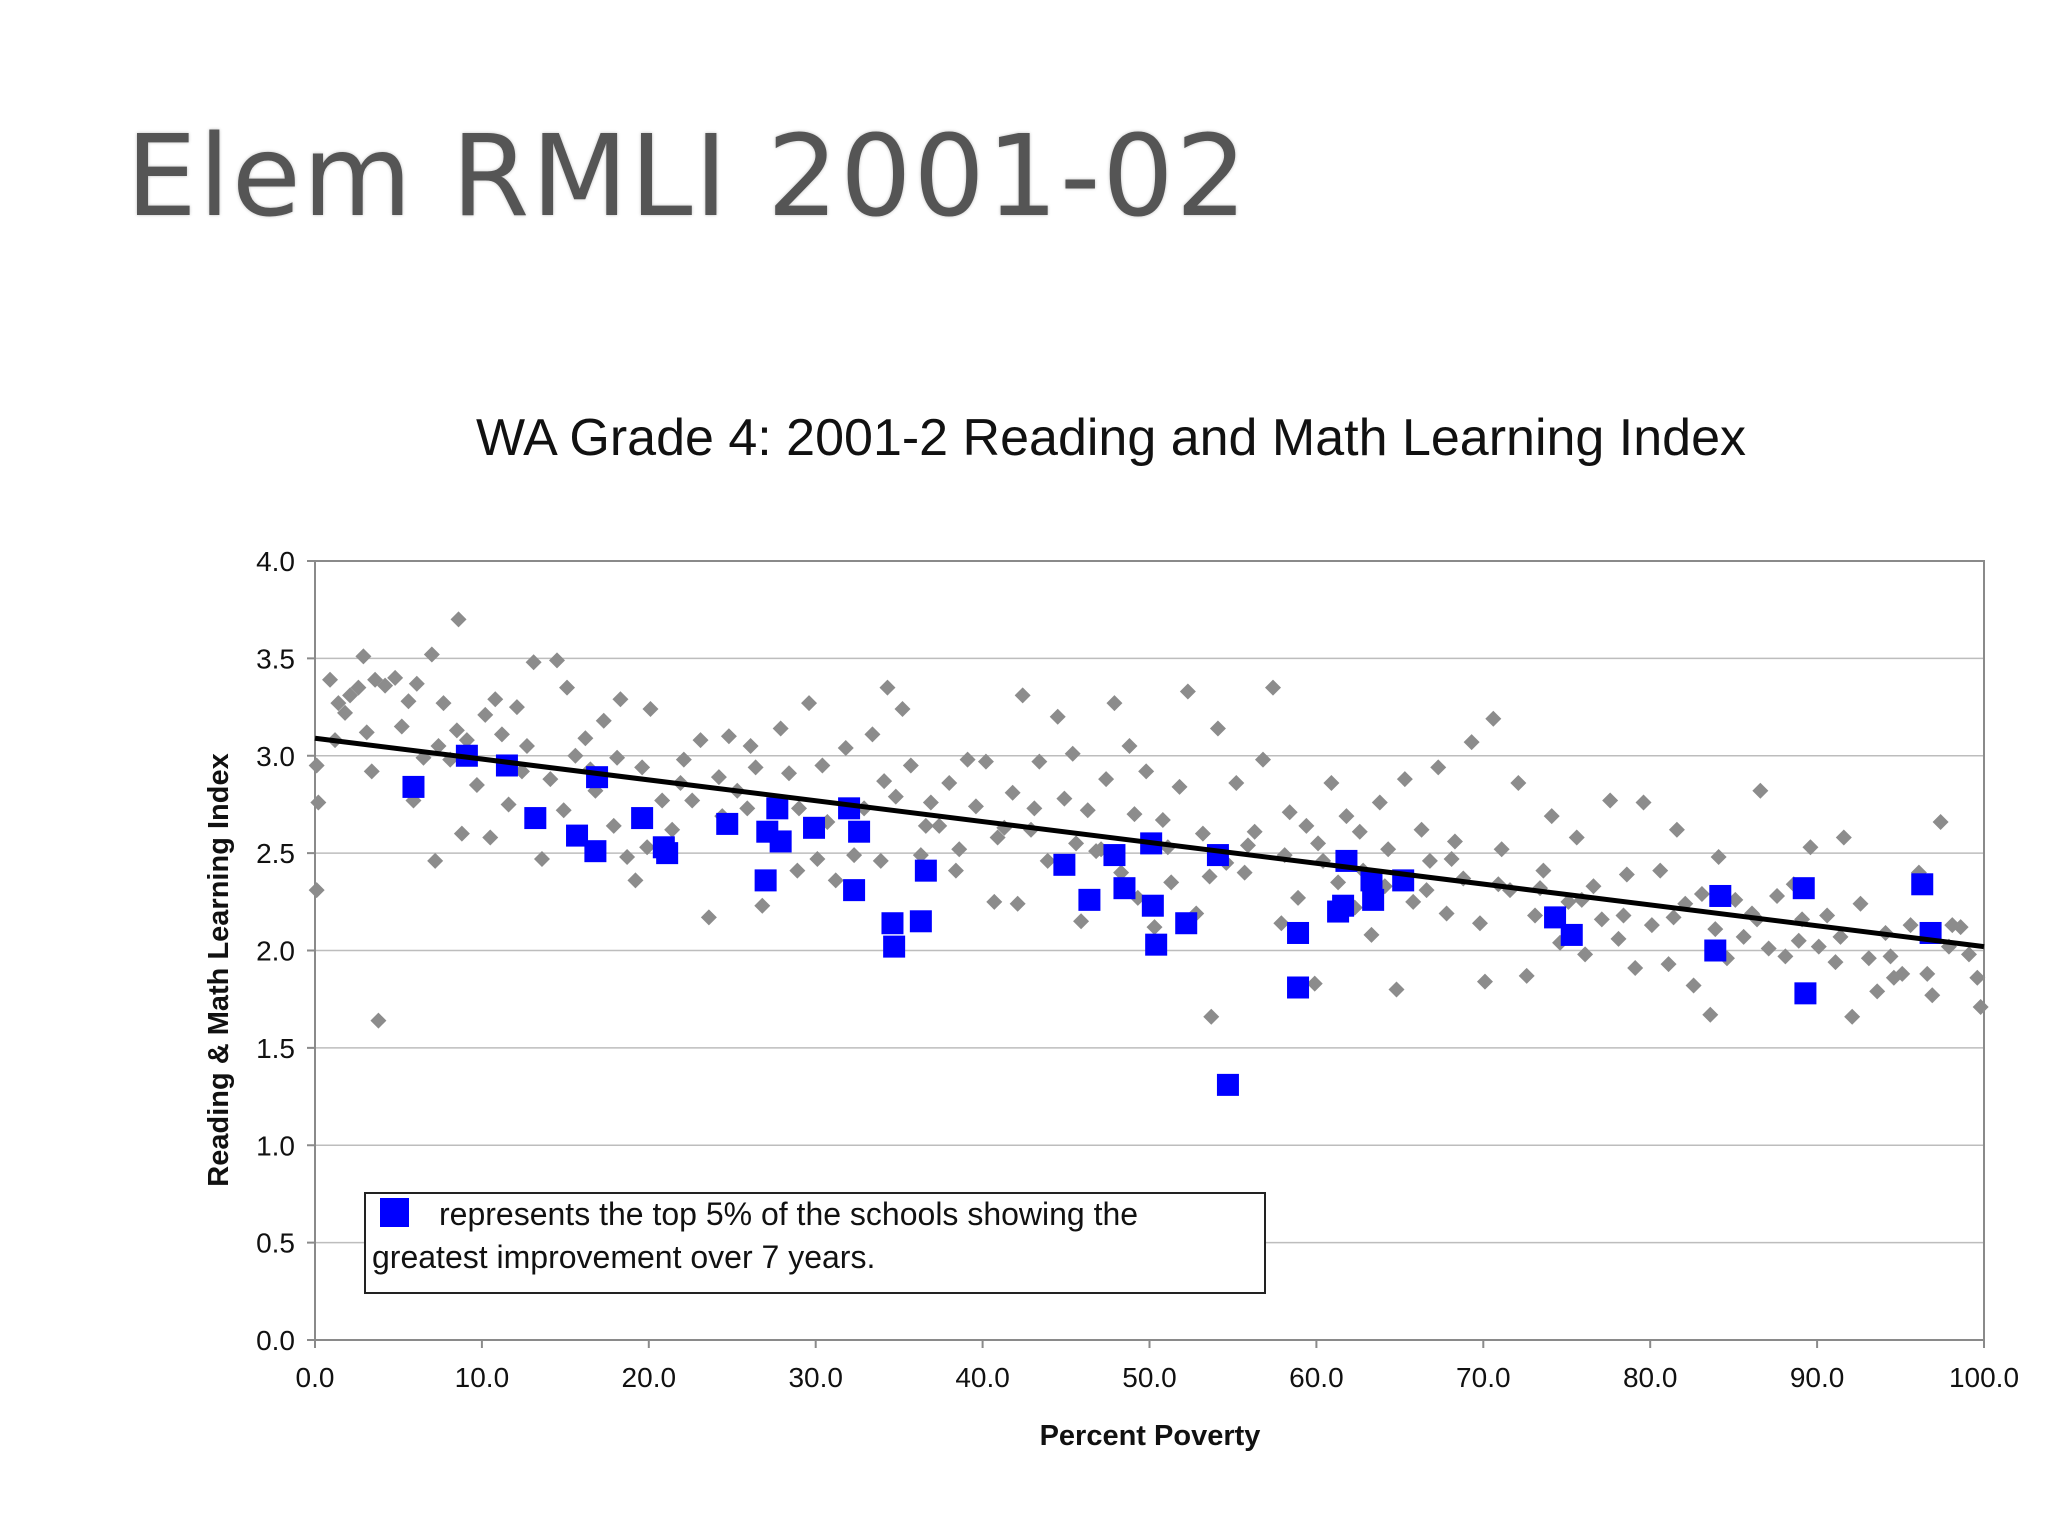  What do you see at coordinates (275, 951) in the screenshot?
I see `y-tick-label: 2.0` at bounding box center [275, 951].